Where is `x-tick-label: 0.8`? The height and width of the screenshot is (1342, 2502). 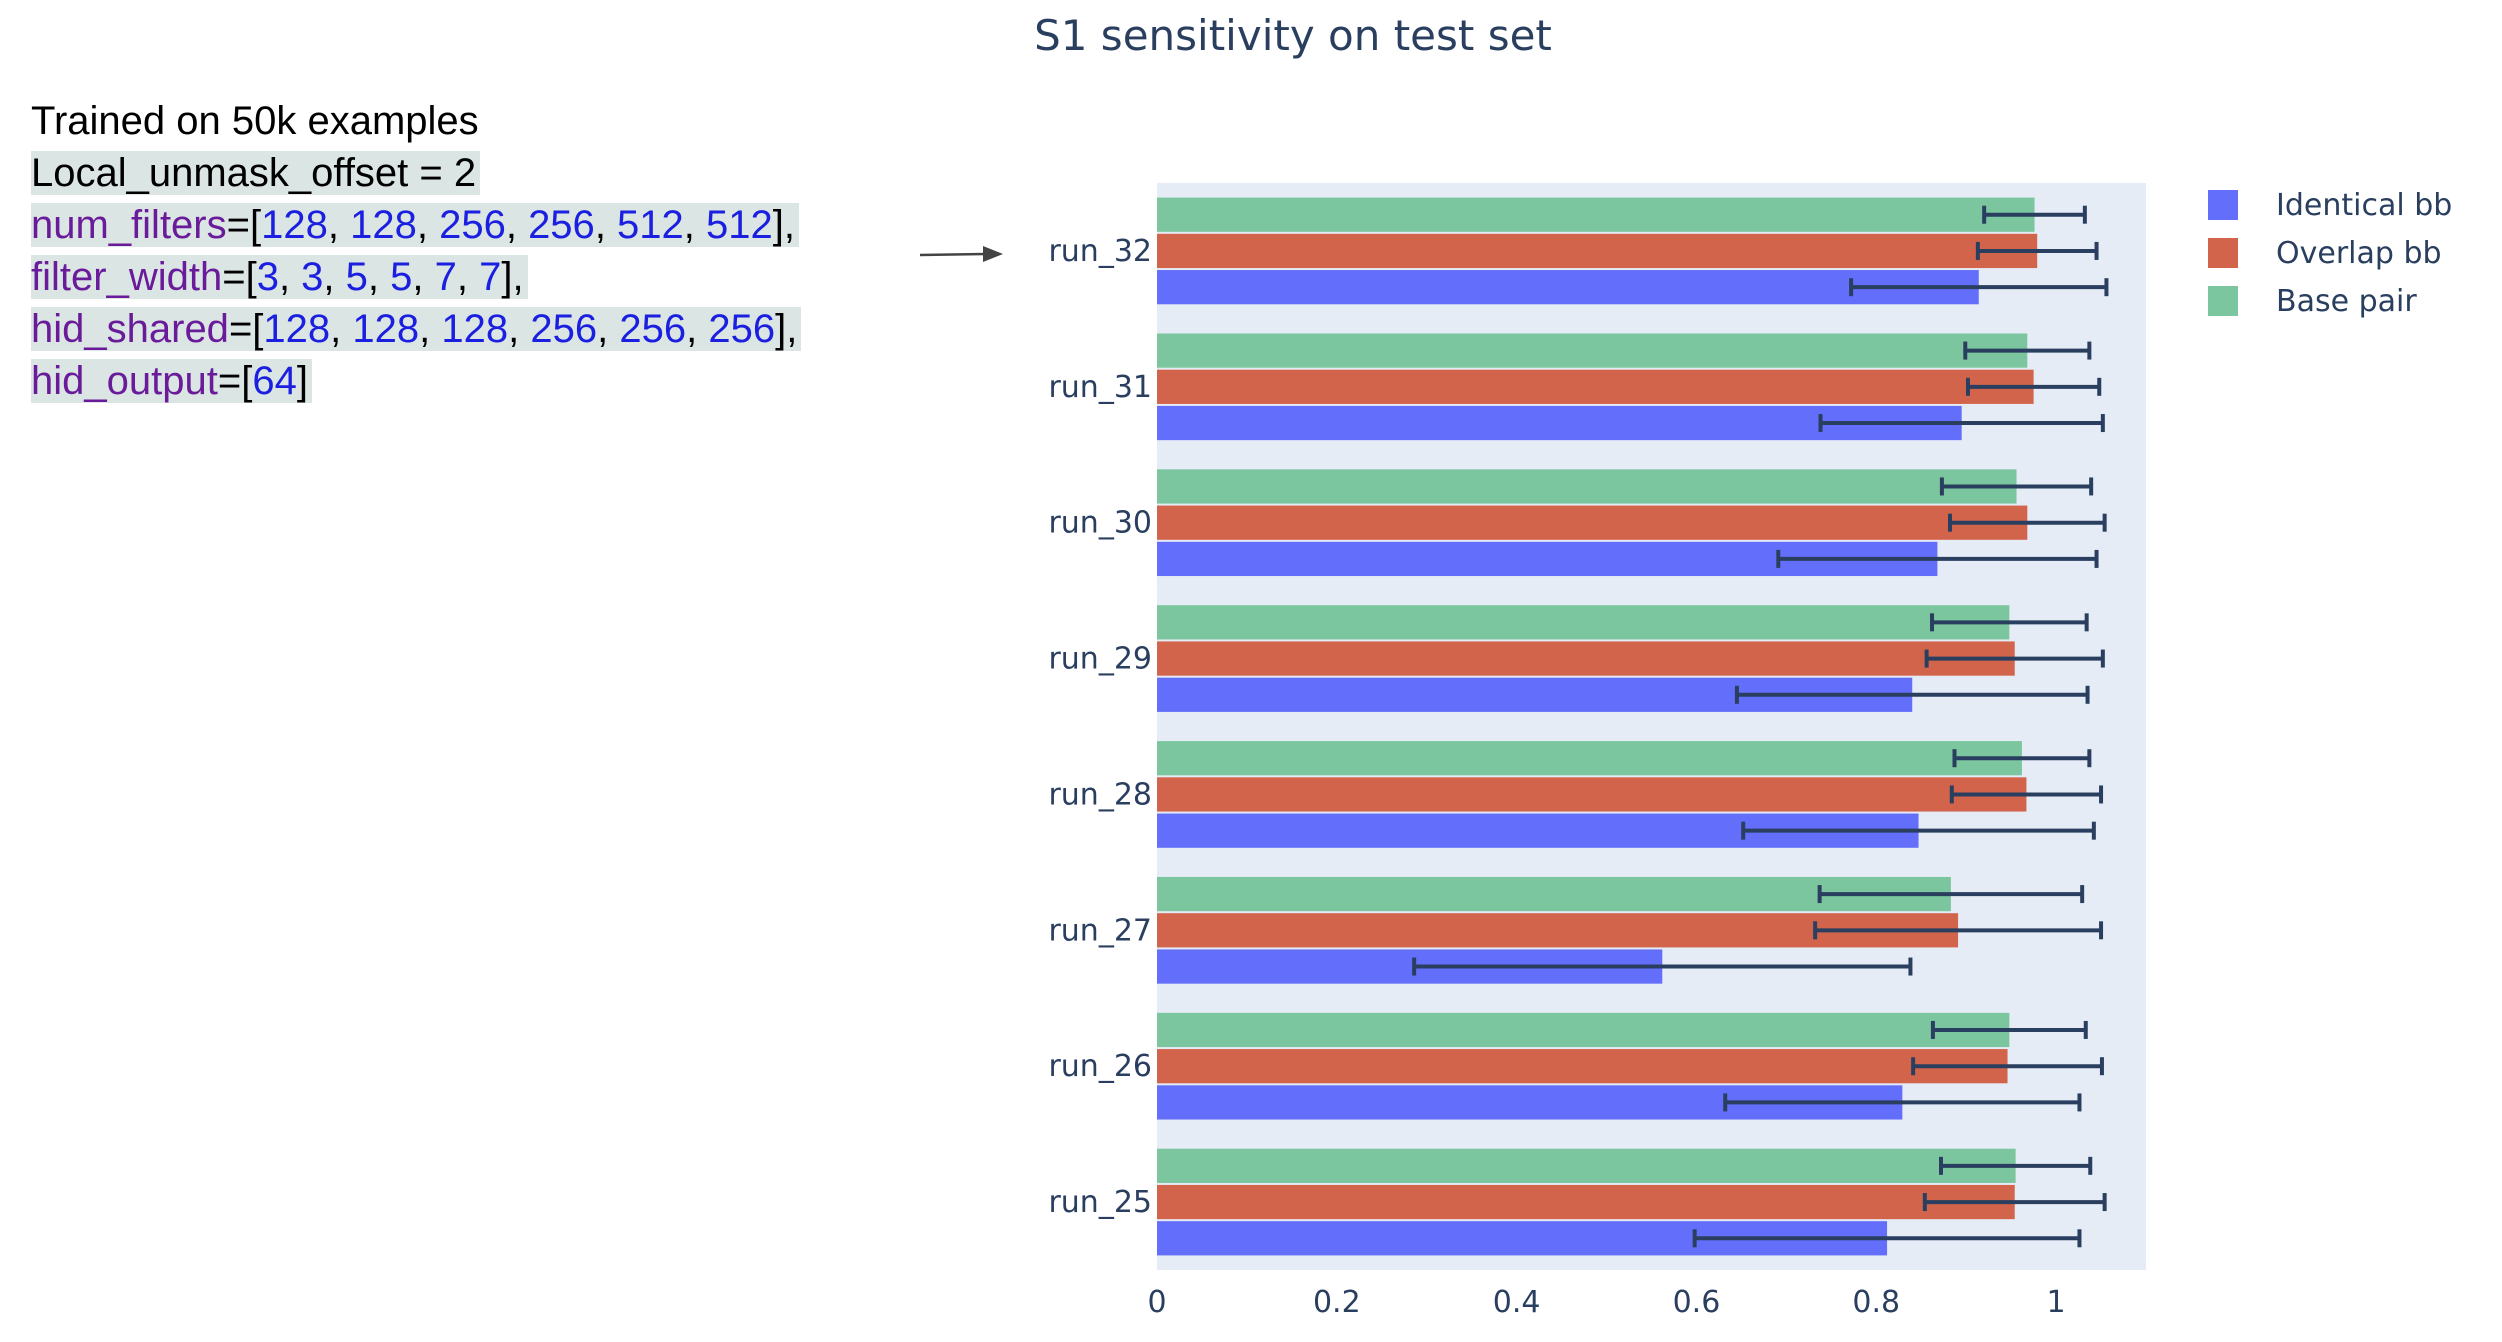 x-tick-label: 0.8 is located at coordinates (1876, 1302).